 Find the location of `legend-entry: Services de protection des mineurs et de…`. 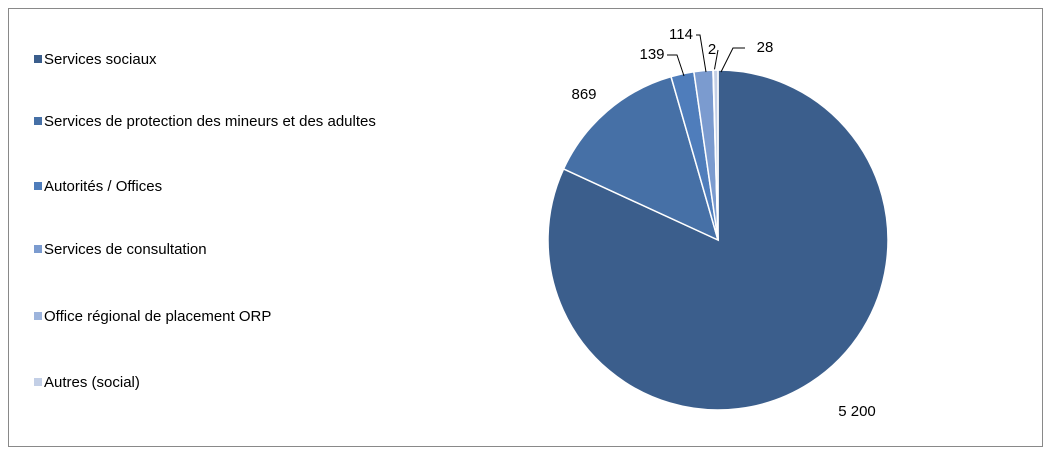

legend-entry: Services de protection des mineurs et de… is located at coordinates (219, 121).